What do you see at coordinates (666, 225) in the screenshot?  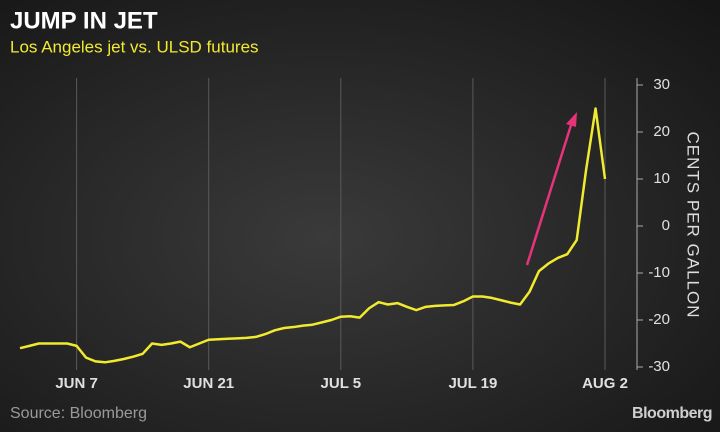 I see `y-tick-label: 0` at bounding box center [666, 225].